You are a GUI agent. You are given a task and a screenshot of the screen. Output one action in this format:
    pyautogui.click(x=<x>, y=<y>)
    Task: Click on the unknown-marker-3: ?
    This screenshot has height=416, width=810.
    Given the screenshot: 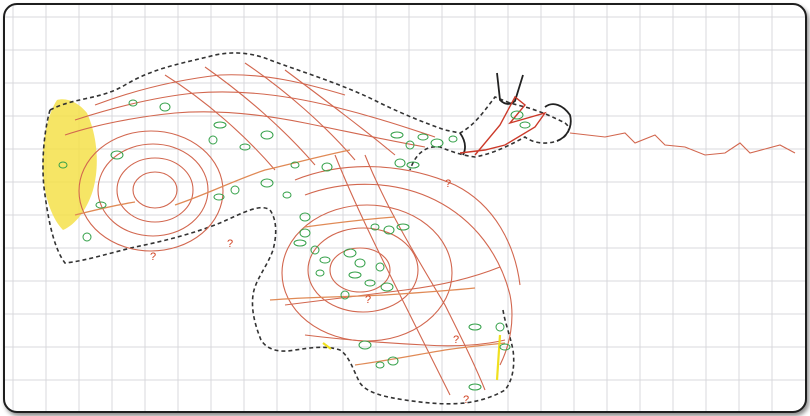 What is the action you would take?
    pyautogui.click(x=368, y=300)
    